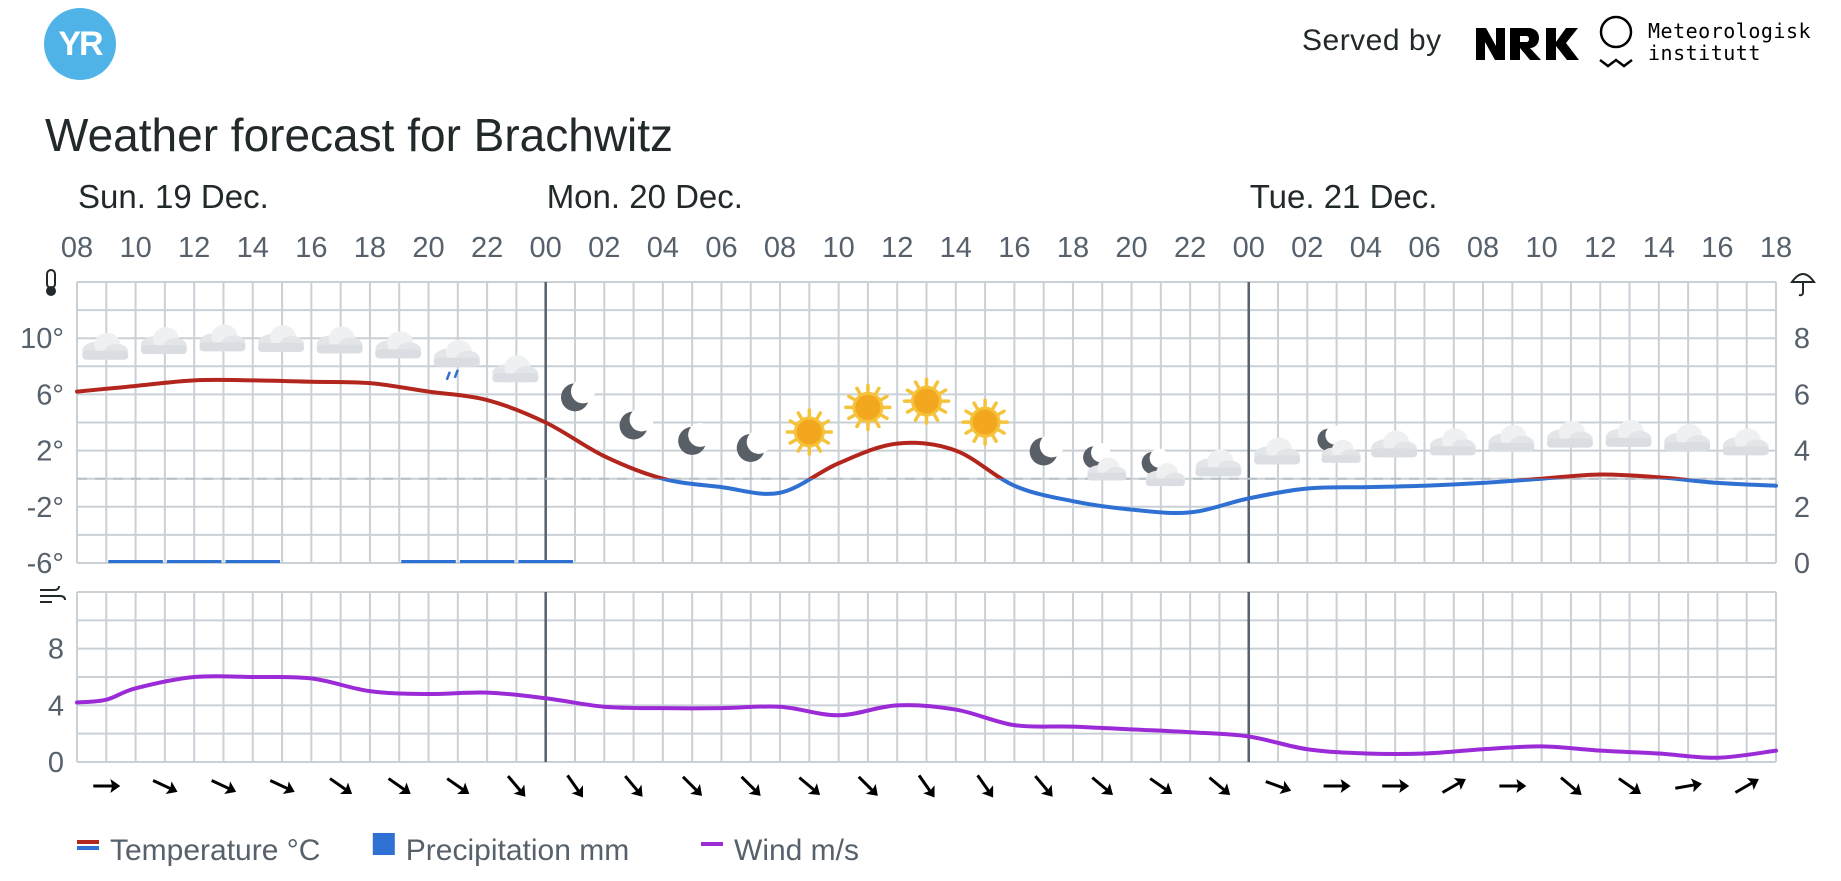 This screenshot has height=881, width=1841. I want to click on day-label: Tue. 21 Dec., so click(1344, 196).